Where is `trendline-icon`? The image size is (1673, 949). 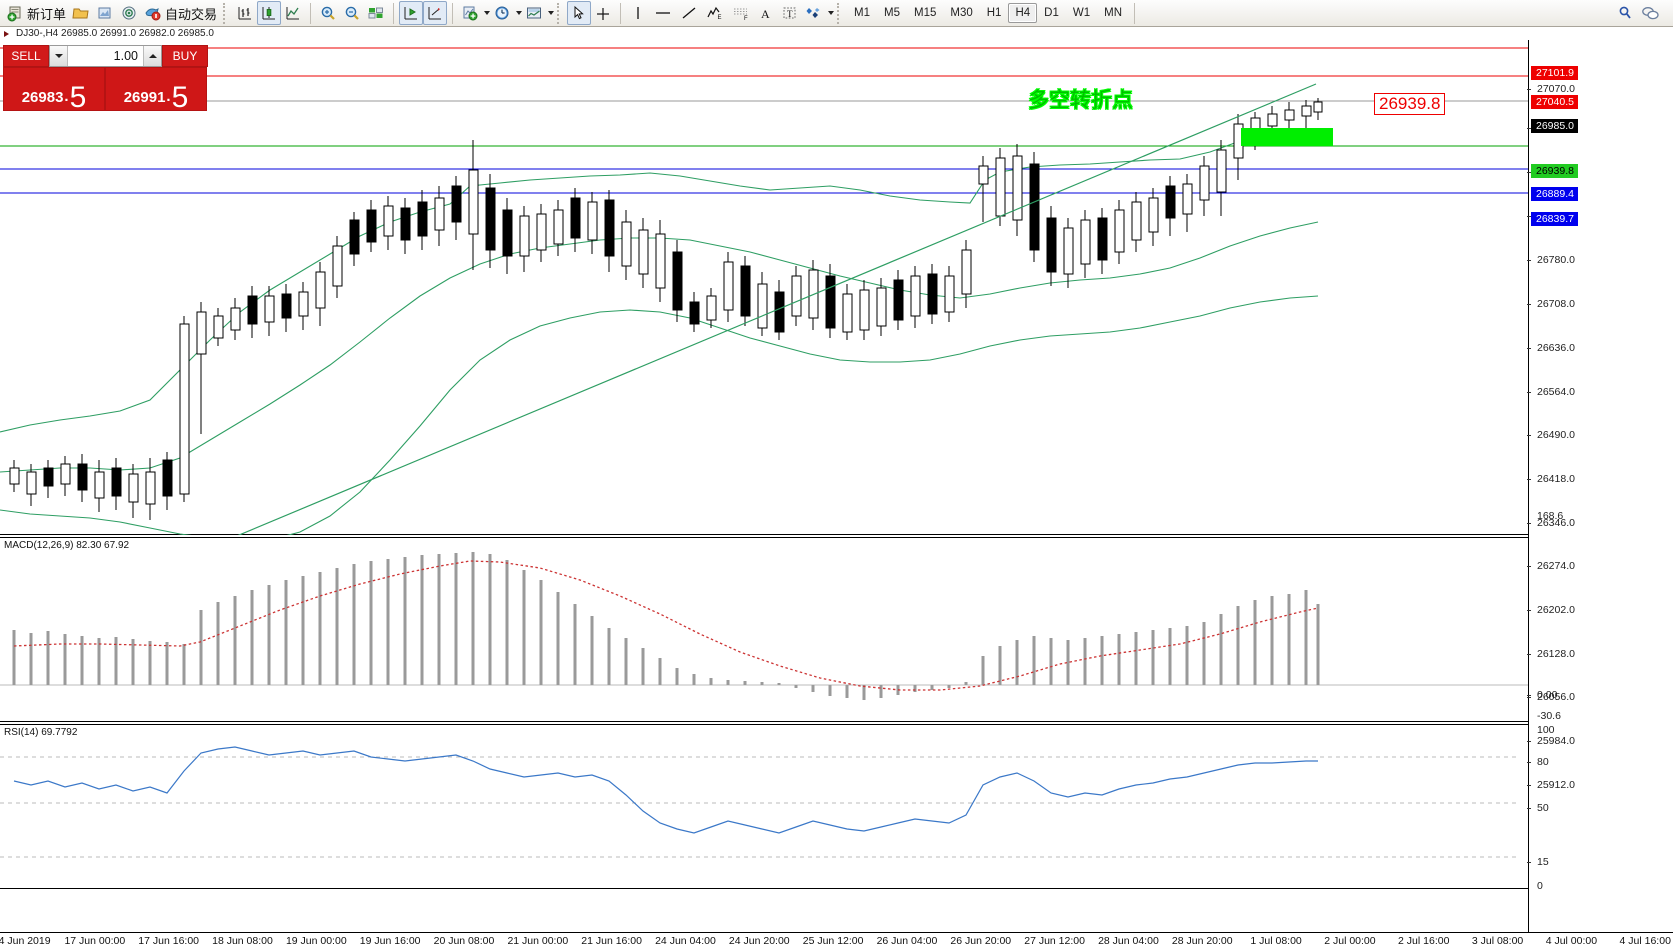 trendline-icon is located at coordinates (689, 13).